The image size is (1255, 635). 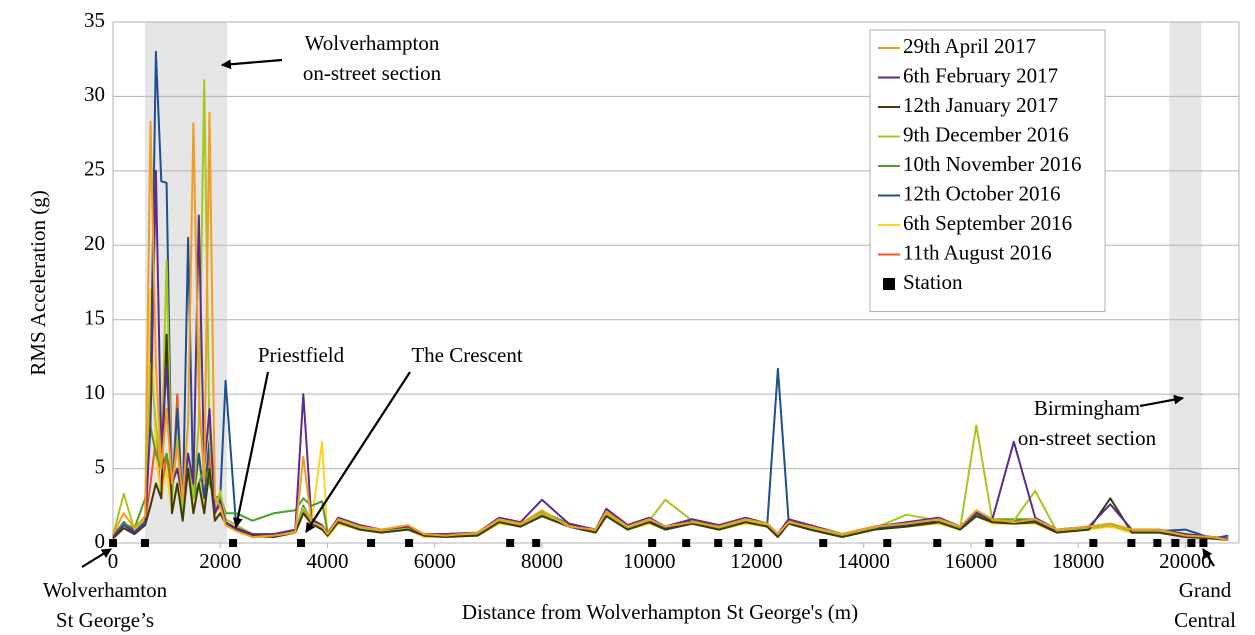 What do you see at coordinates (220, 561) in the screenshot?
I see `x-tick-label: 2000` at bounding box center [220, 561].